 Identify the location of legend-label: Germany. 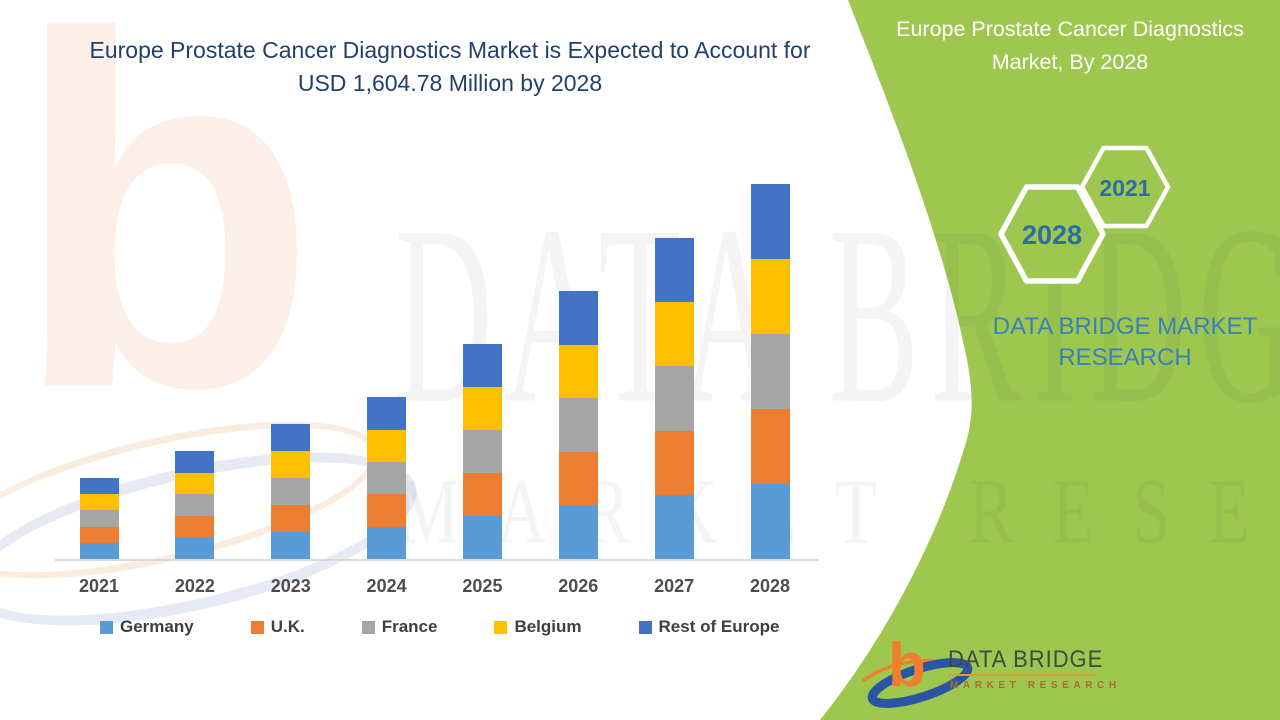
(157, 626).